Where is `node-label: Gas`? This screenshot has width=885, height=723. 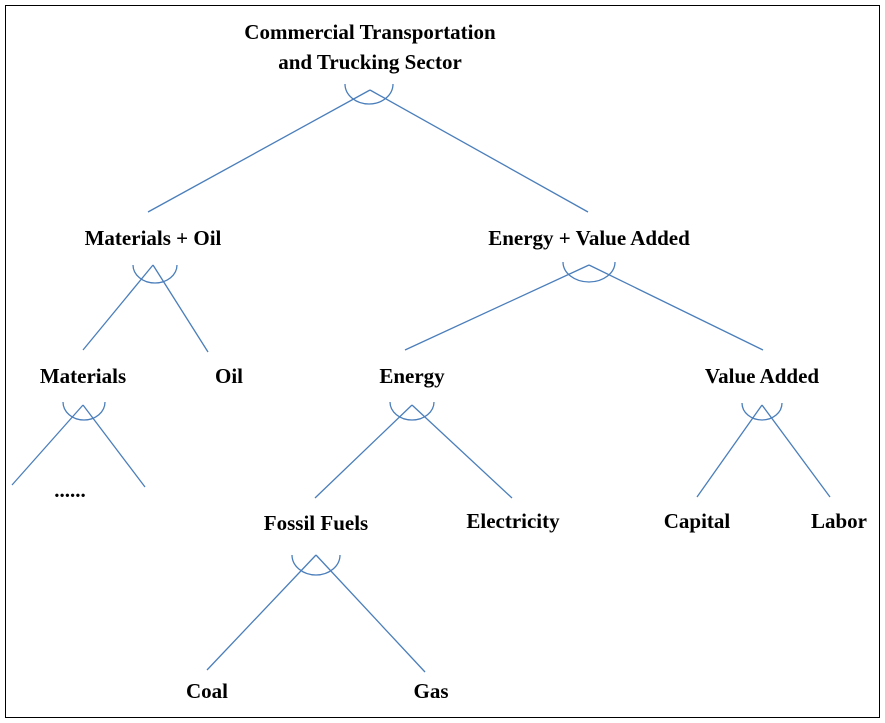
node-label: Gas is located at coordinates (430, 691).